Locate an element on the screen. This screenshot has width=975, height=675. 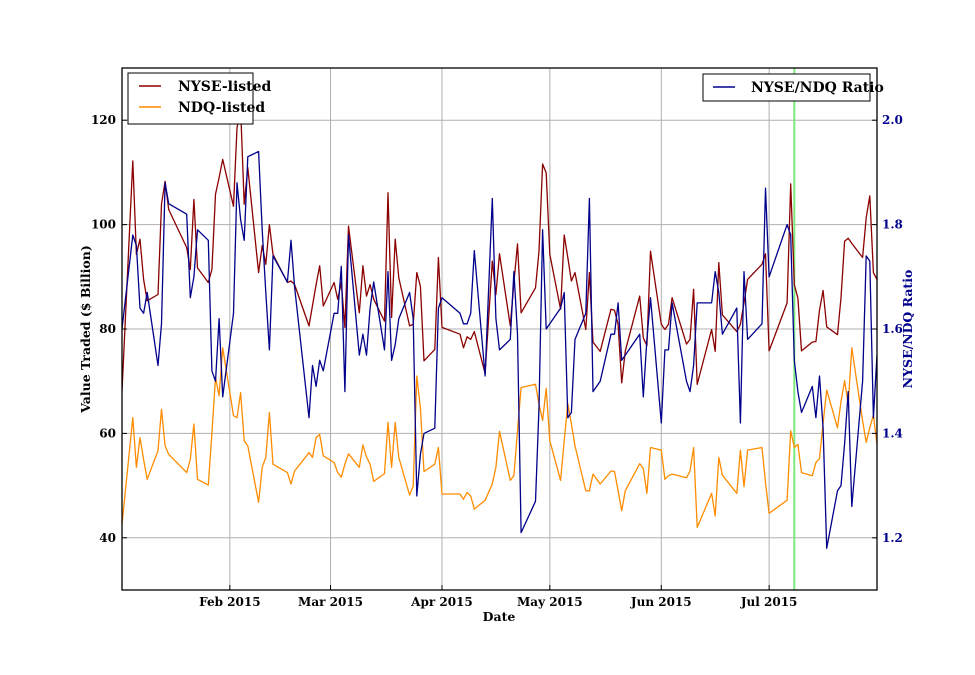
y-right-tick-label: 1.8 is located at coordinates (892, 225).